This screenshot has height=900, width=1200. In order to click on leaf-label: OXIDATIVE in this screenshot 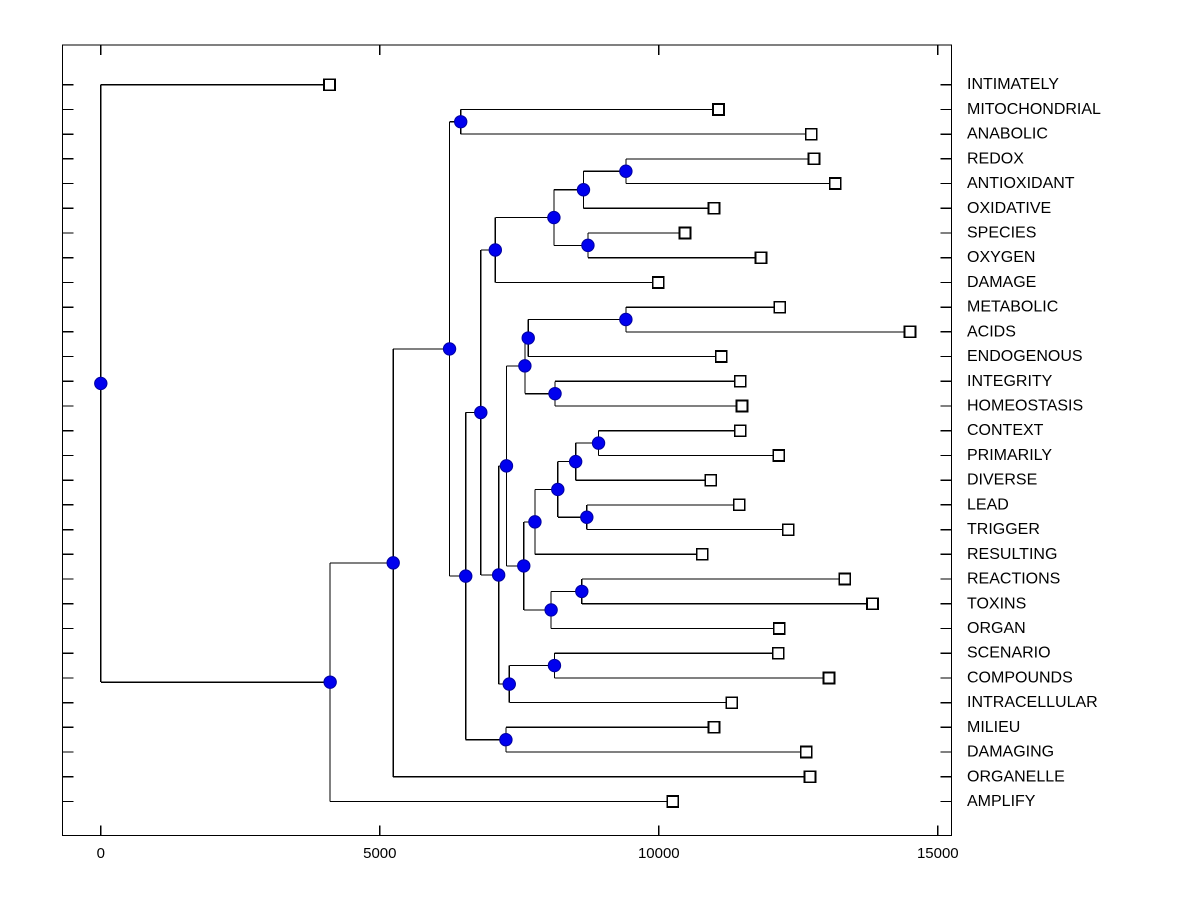, I will do `click(1009, 208)`.